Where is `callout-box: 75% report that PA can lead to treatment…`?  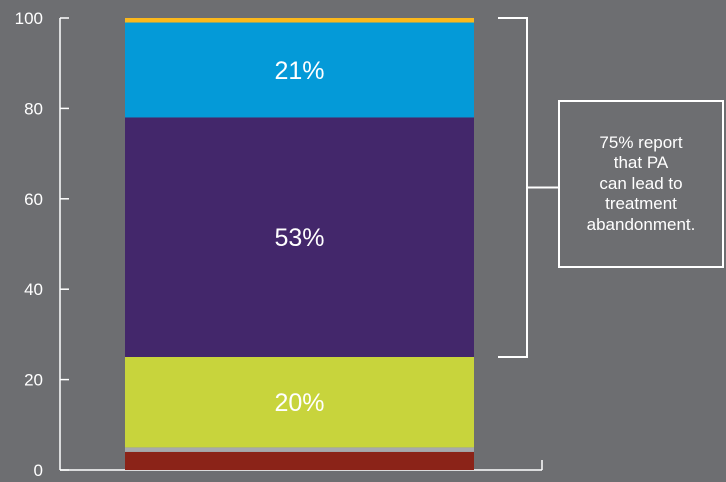 callout-box: 75% report that PA can lead to treatment… is located at coordinates (641, 184).